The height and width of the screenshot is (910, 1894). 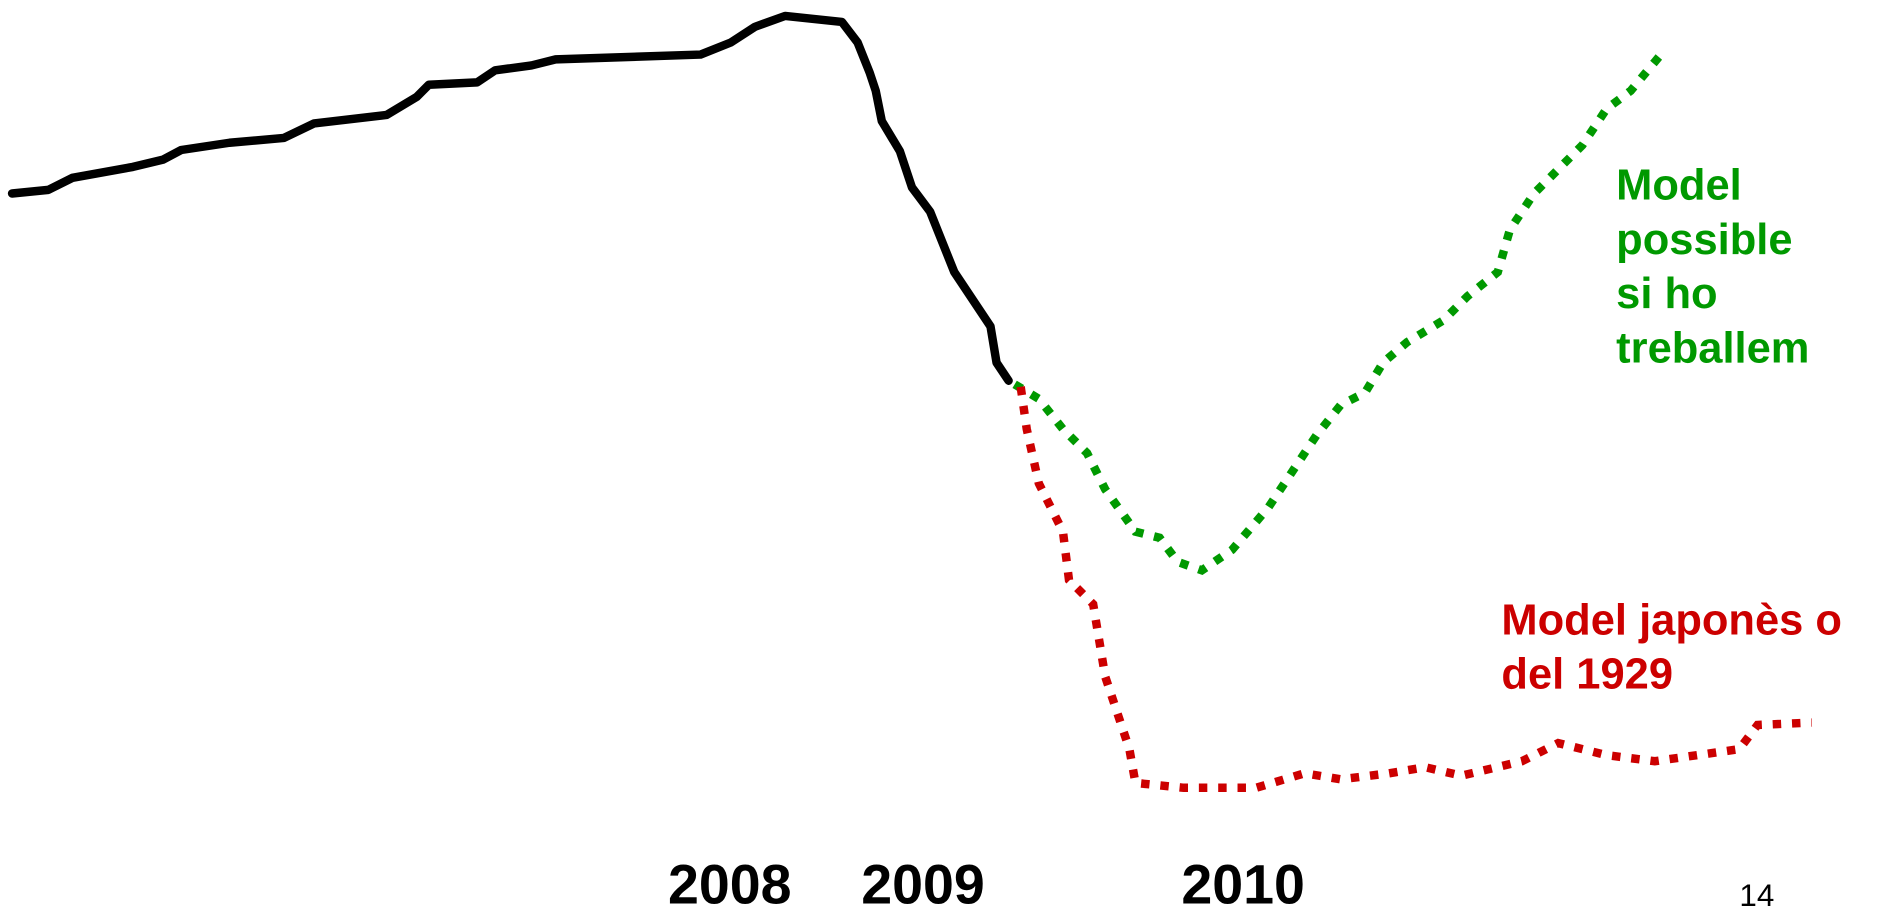 I want to click on green-label: Model, so click(x=1679, y=186).